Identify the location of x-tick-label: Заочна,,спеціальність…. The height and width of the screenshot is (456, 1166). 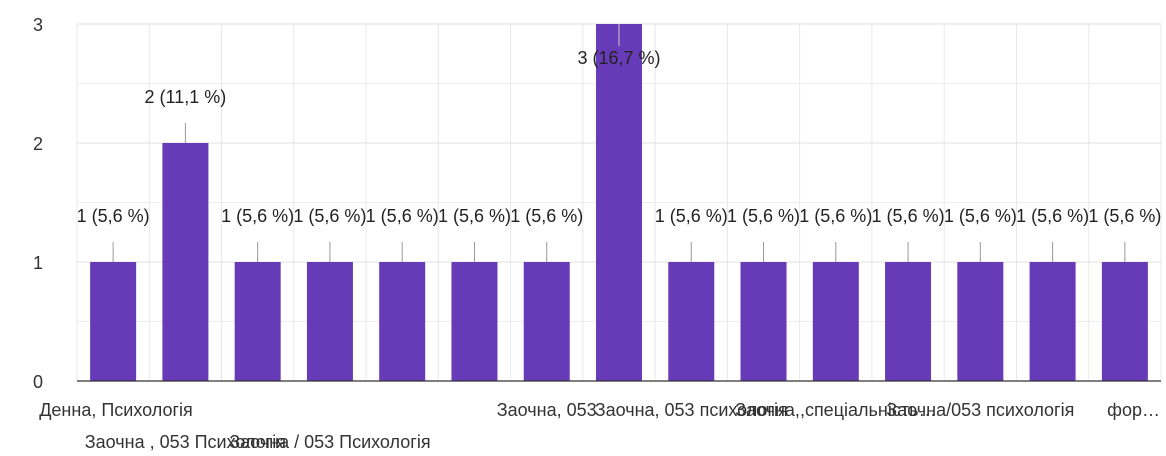
(835, 410).